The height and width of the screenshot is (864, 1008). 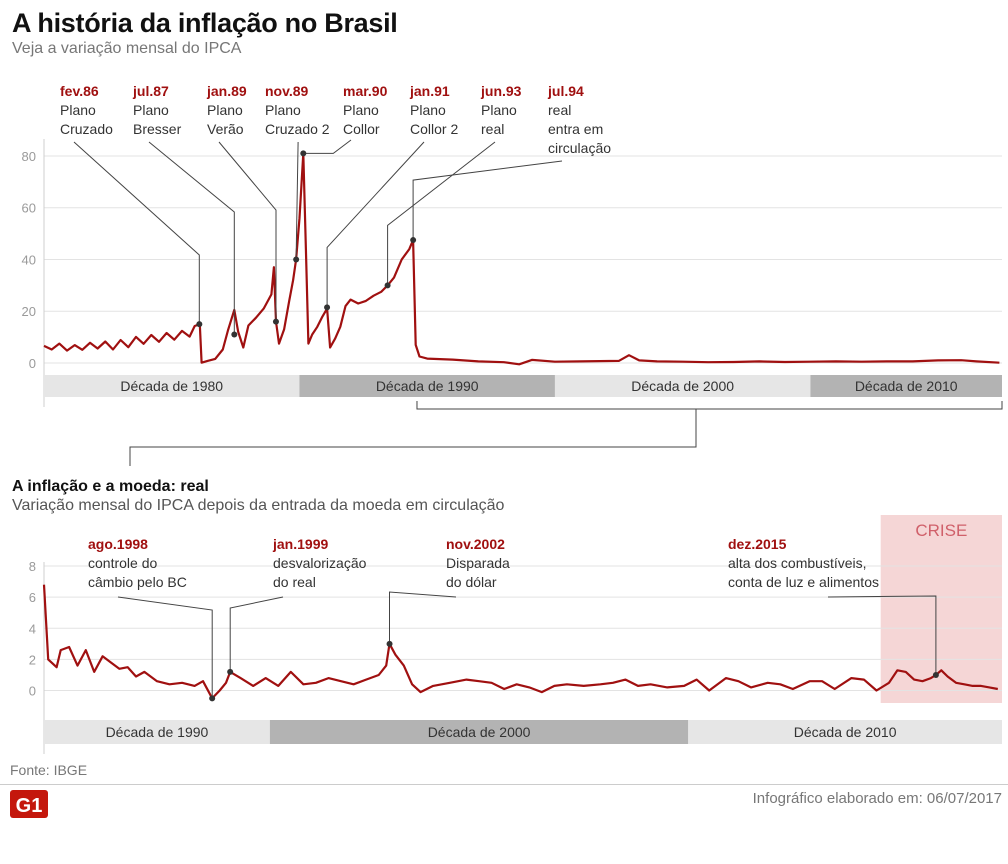 I want to click on annotation-date: jul.87, so click(x=150, y=91).